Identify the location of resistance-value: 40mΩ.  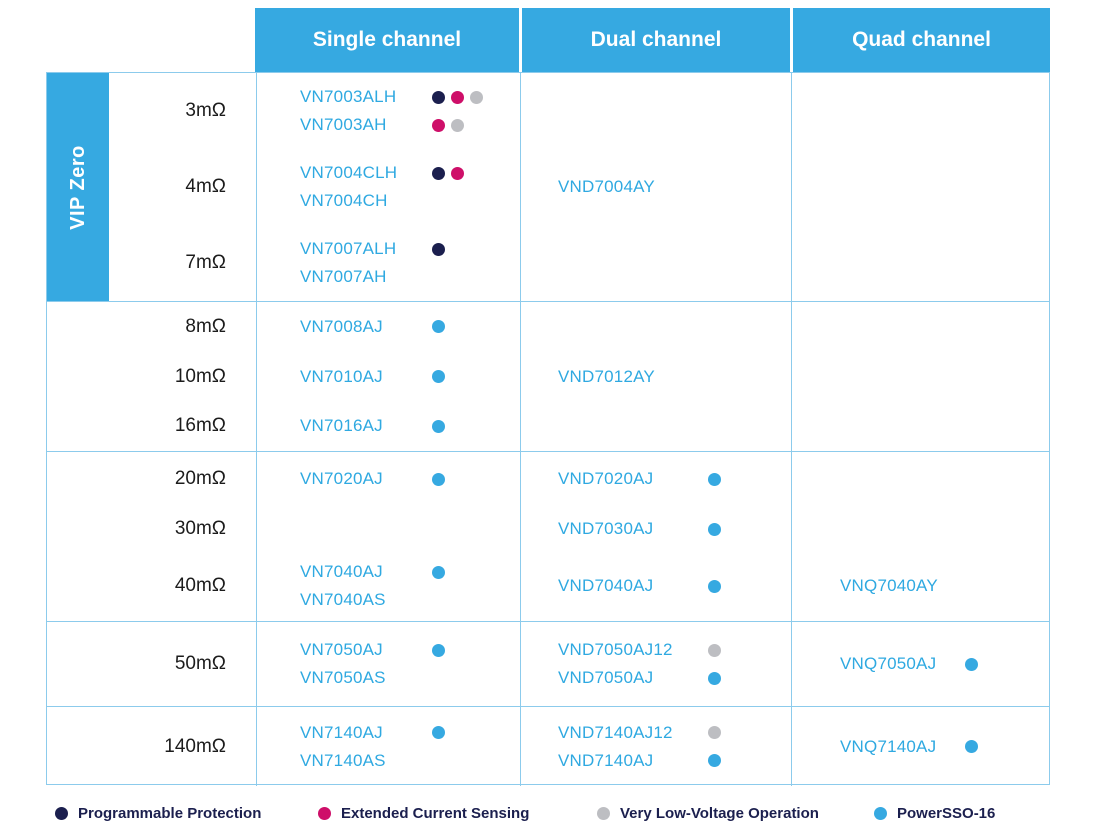
(200, 586).